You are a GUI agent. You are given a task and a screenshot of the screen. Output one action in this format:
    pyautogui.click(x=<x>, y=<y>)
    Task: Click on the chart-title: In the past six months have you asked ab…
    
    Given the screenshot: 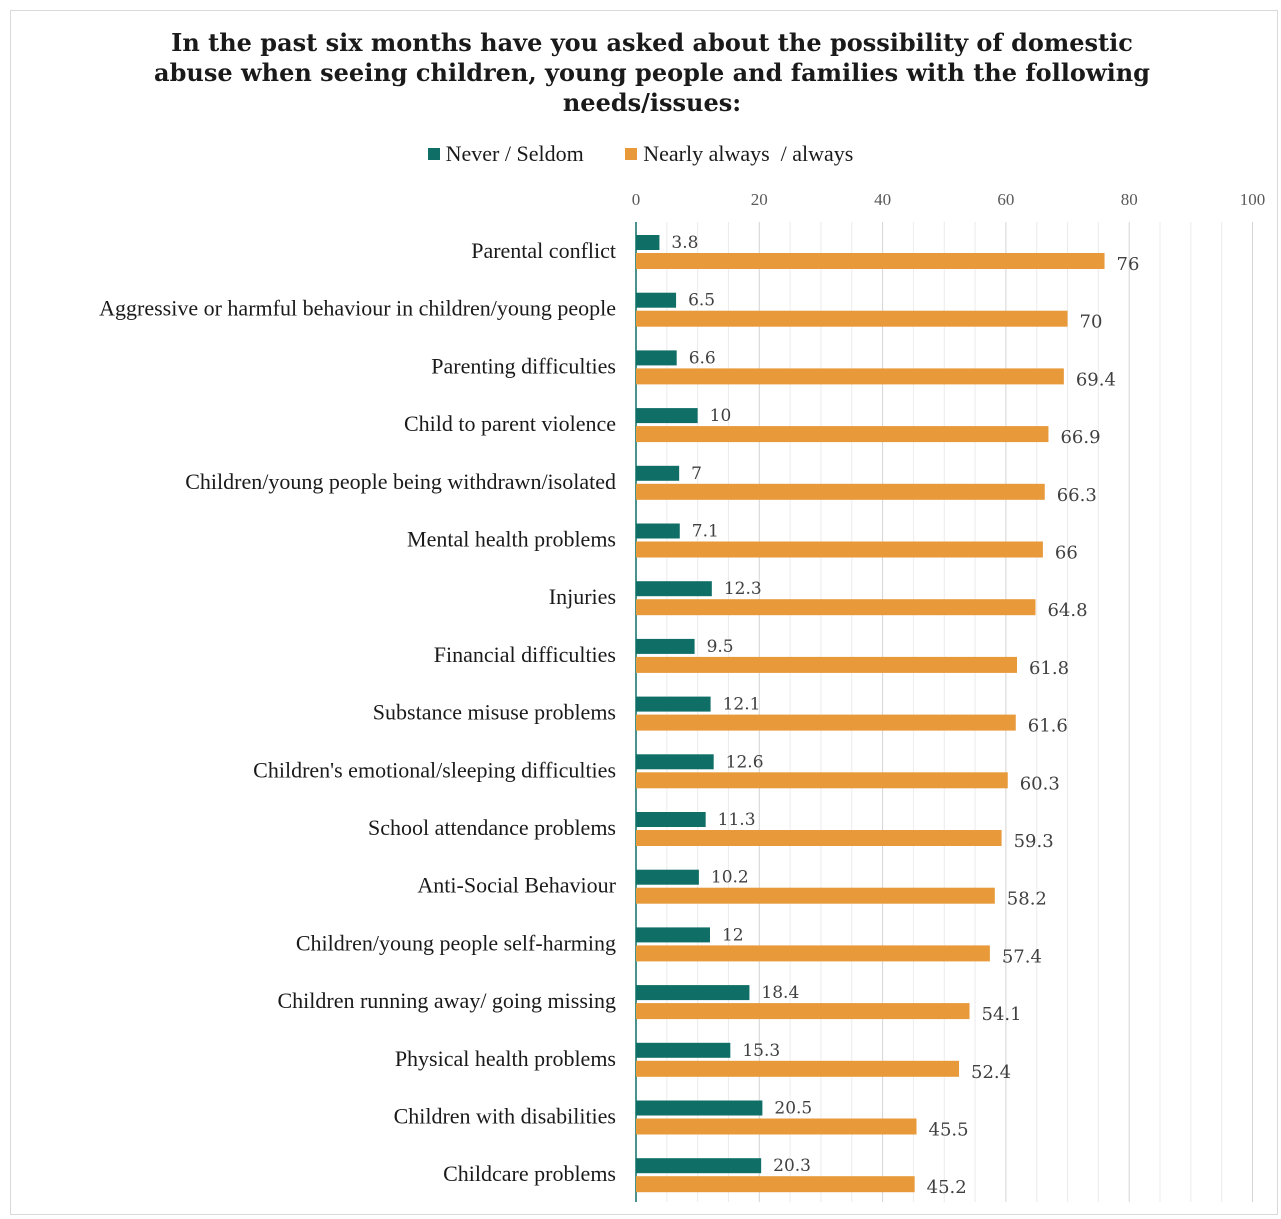 What is the action you would take?
    pyautogui.click(x=652, y=72)
    